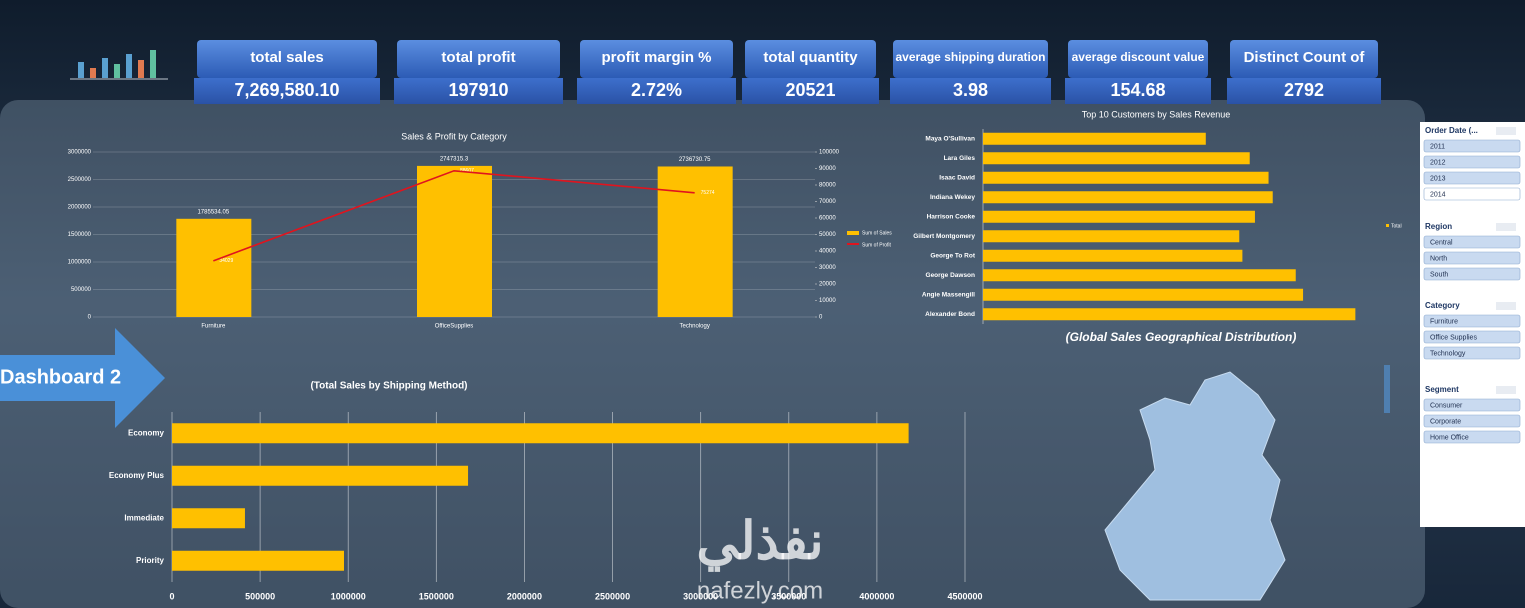  I want to click on x-tick-label: 1500000, so click(436, 596).